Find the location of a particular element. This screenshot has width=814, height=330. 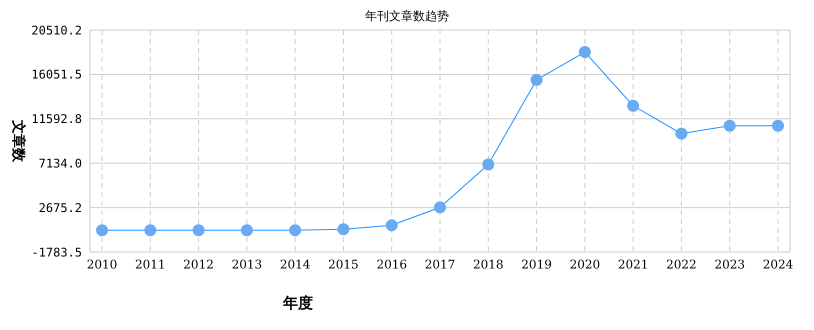

x-tick-label: 2012 is located at coordinates (198, 265).